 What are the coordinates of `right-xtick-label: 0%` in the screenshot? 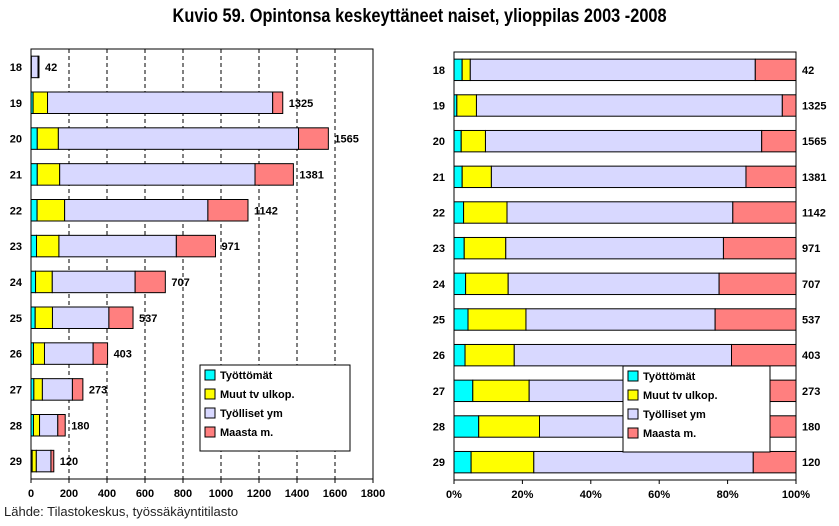 It's located at (454, 495).